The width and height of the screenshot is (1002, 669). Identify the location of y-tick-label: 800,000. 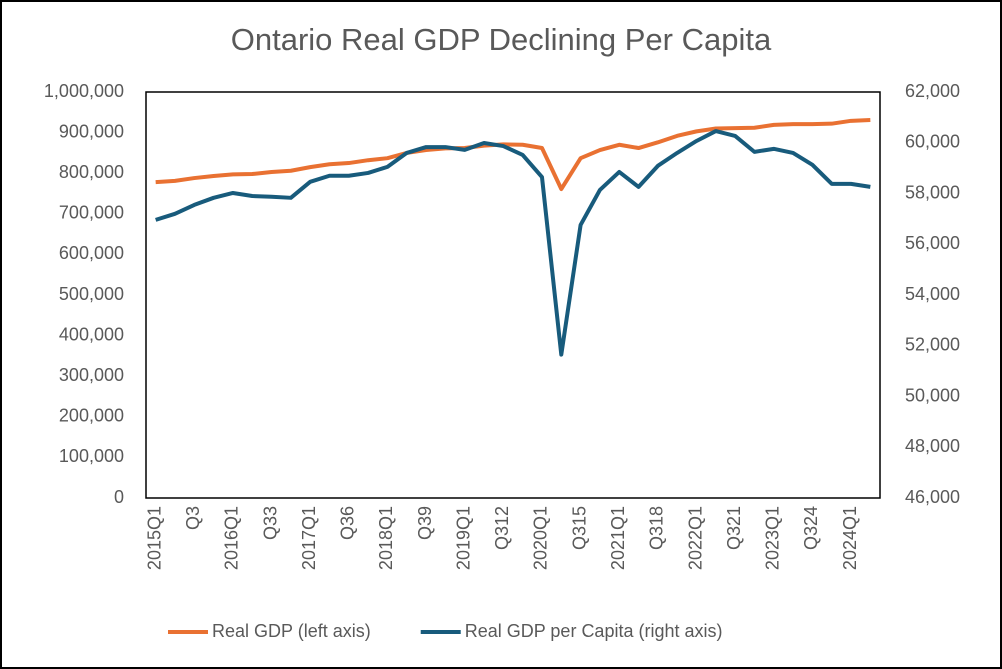
(91, 172).